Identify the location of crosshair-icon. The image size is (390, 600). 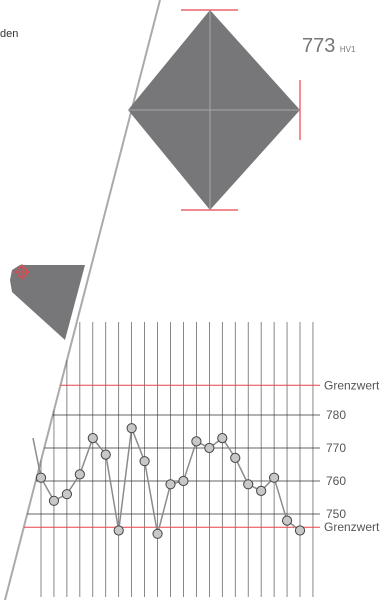
(22, 272).